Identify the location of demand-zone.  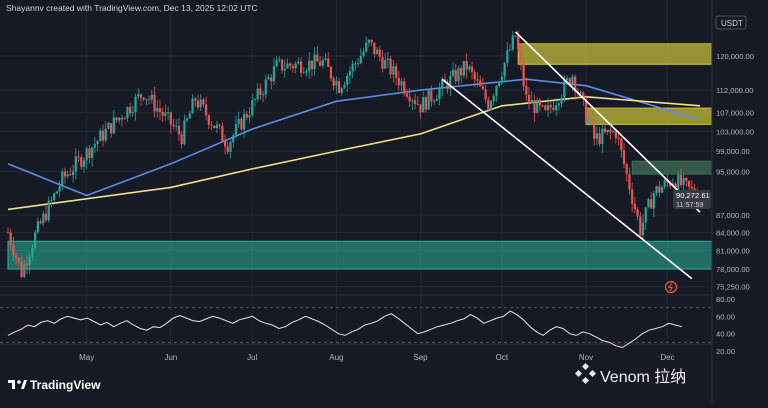
(360, 255).